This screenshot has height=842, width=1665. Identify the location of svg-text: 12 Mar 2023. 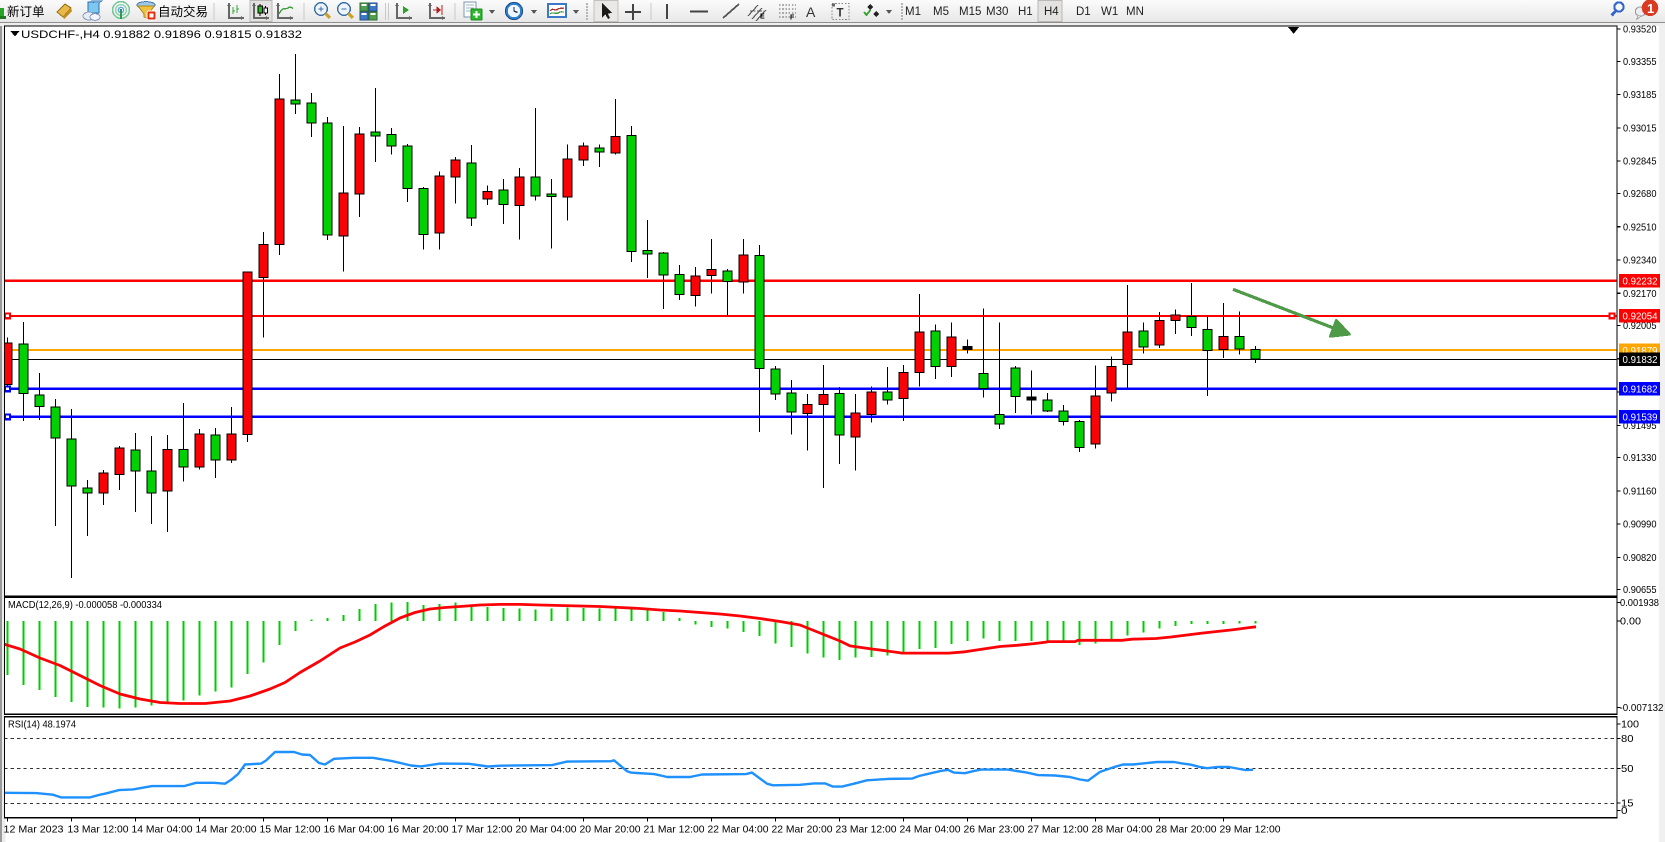
(34, 830).